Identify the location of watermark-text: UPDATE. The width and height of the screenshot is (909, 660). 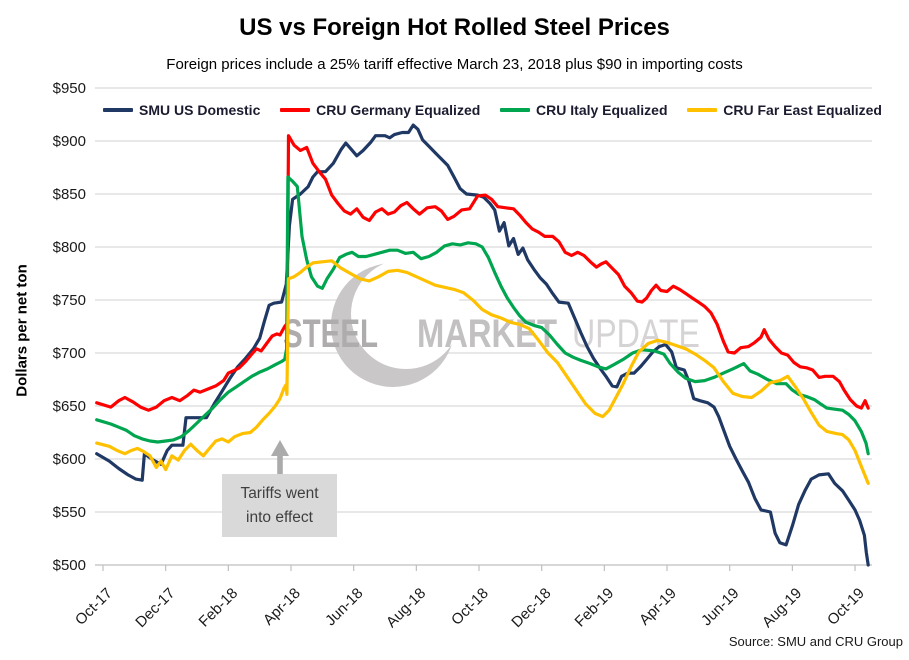
(636, 334).